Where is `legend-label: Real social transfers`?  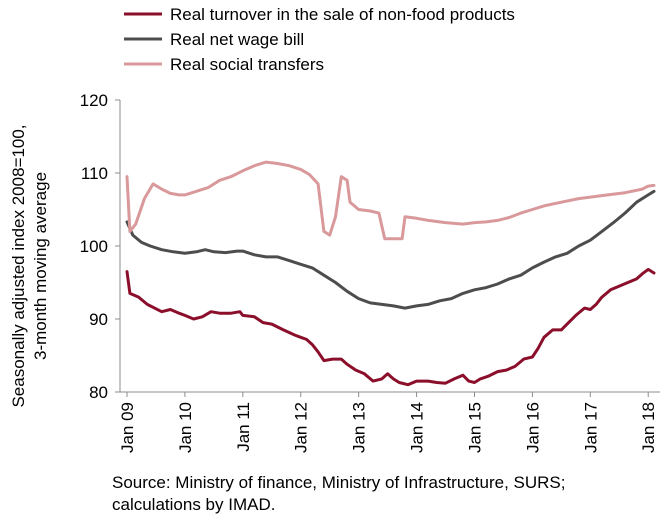
legend-label: Real social transfers is located at coordinates (247, 64).